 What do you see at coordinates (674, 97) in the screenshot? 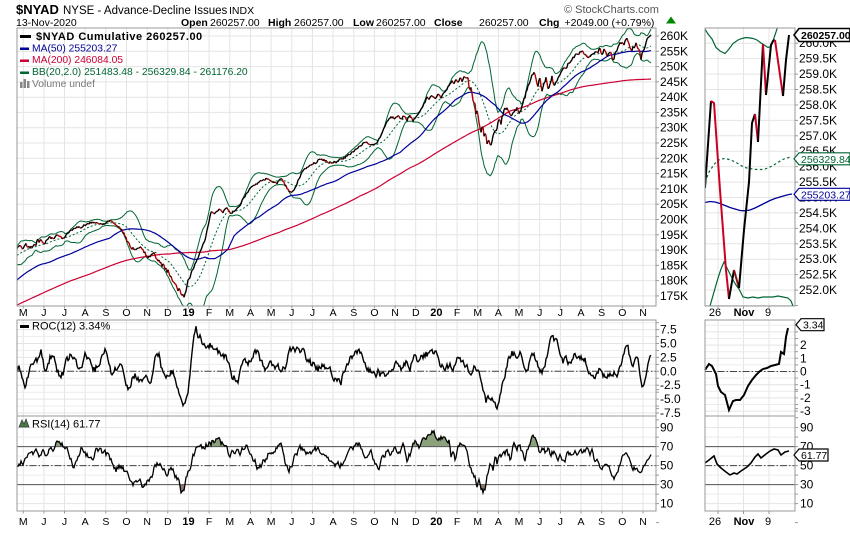
I see `svg-text: 240K` at bounding box center [674, 97].